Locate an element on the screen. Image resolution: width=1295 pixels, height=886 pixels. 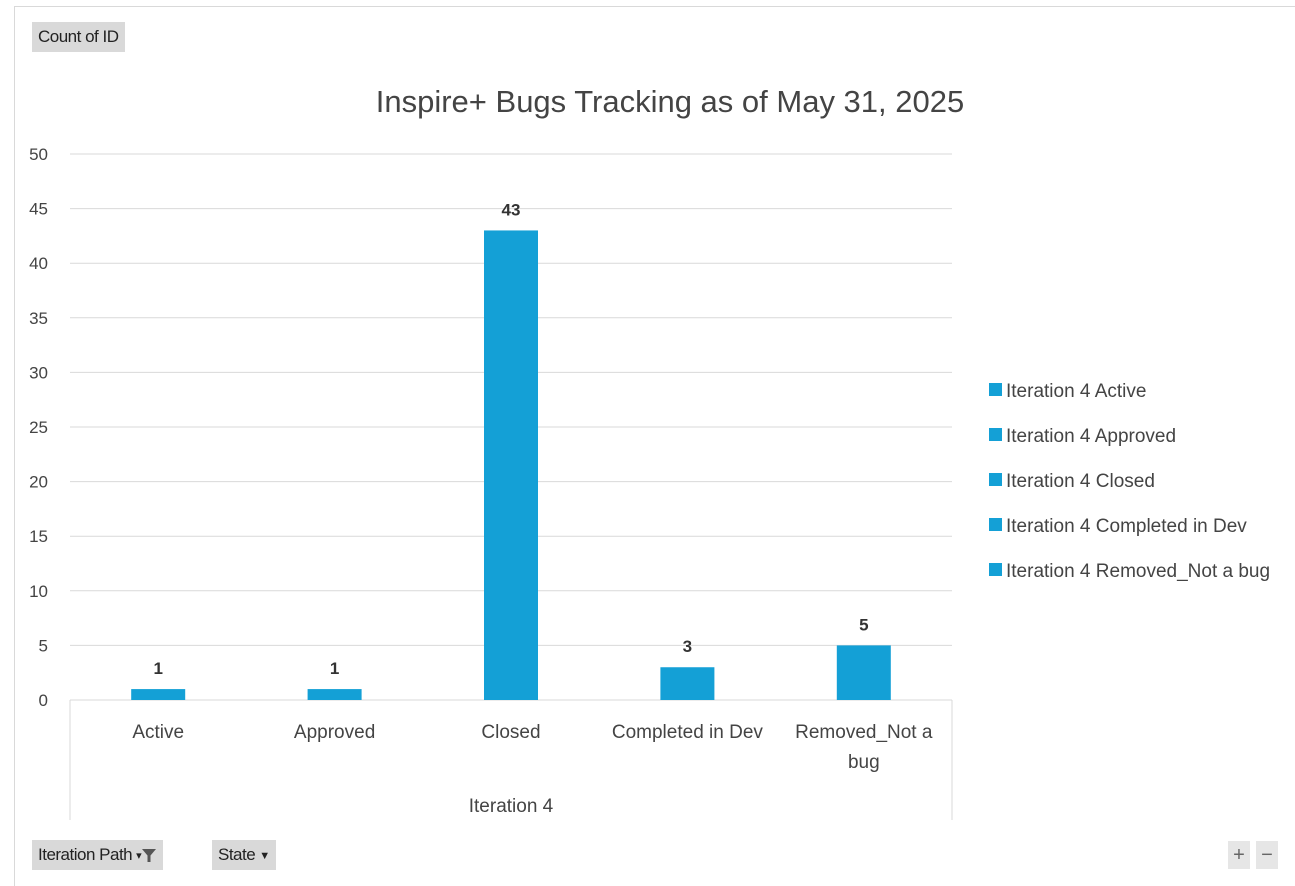
y-tick-label: 0 is located at coordinates (43, 700).